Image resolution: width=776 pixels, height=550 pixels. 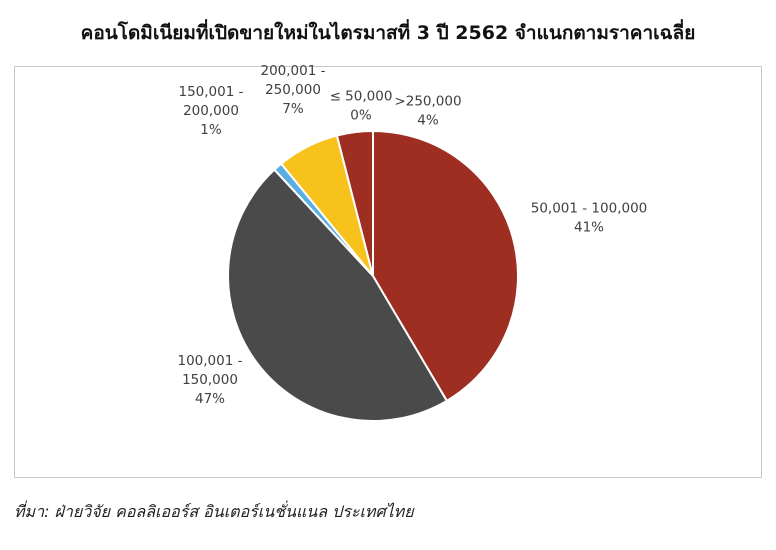 What do you see at coordinates (361, 97) in the screenshot?
I see `slice-category-label-5: ≤ 50,000` at bounding box center [361, 97].